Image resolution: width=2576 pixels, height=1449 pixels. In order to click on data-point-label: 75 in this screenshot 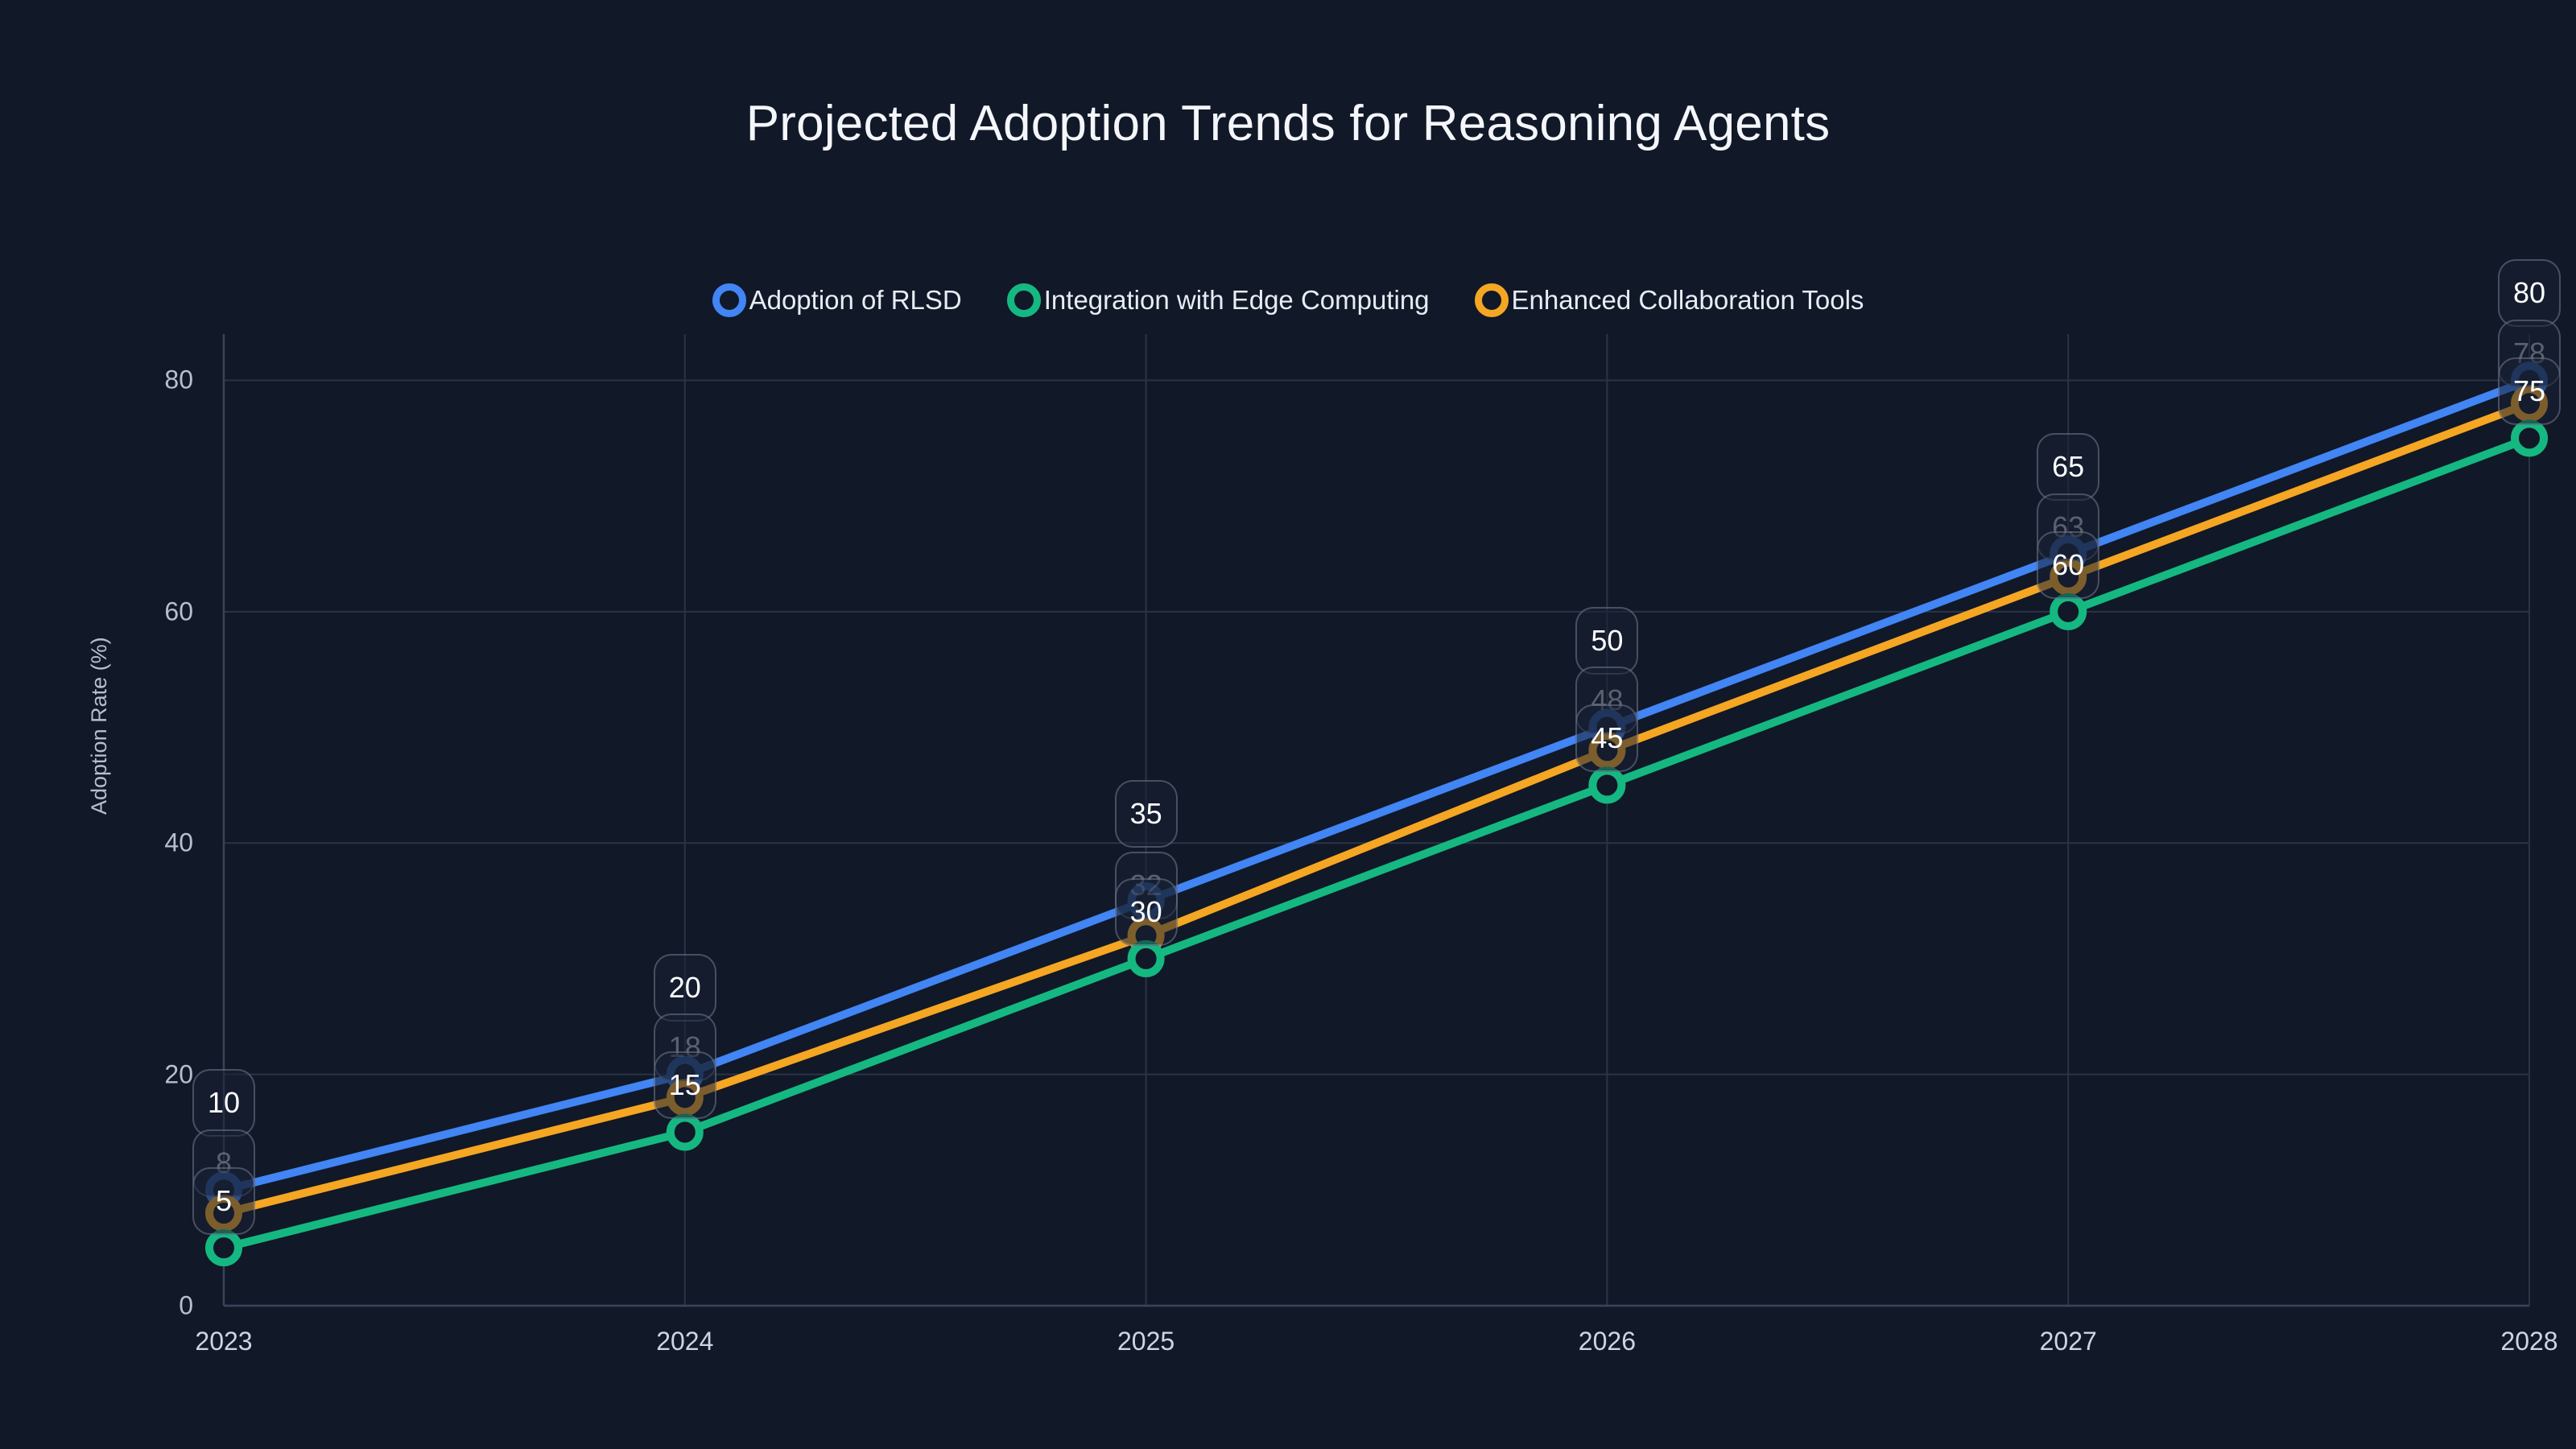, I will do `click(2529, 391)`.